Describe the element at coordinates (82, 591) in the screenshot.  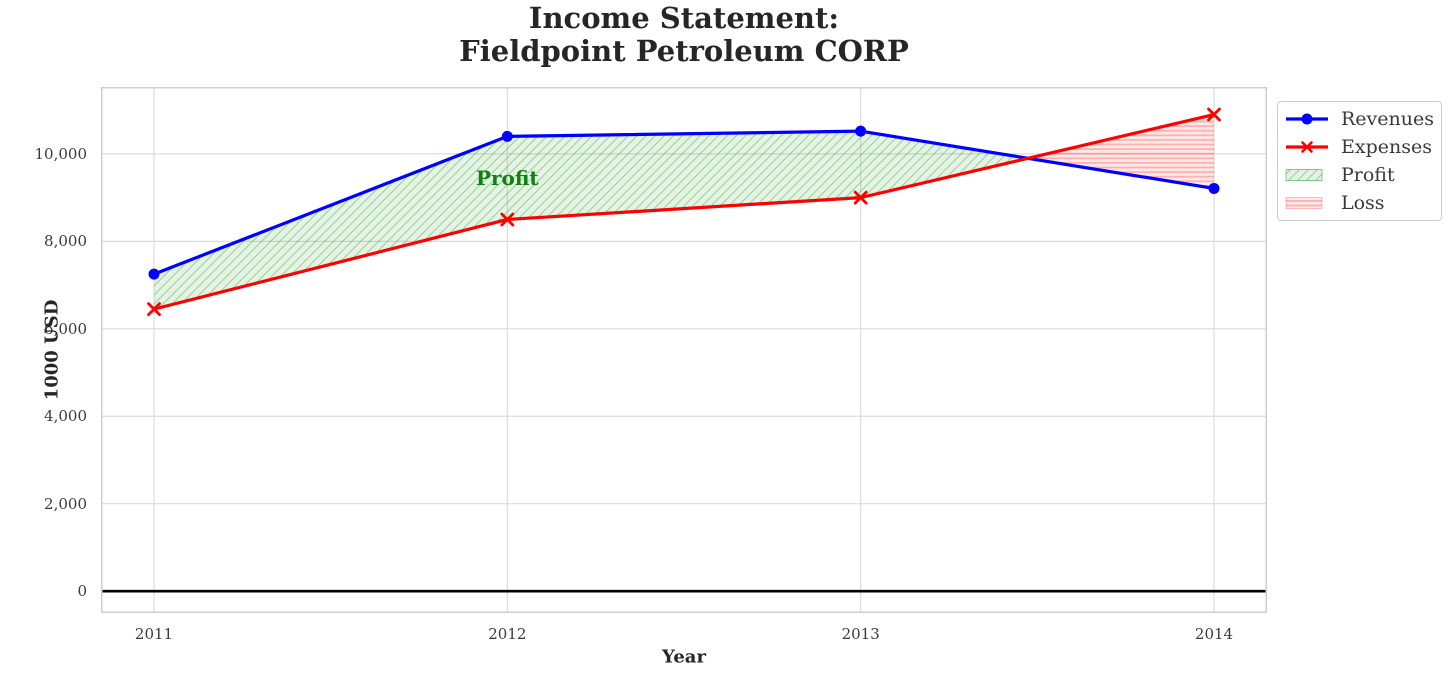
I see `y-tick-label: 0` at that location.